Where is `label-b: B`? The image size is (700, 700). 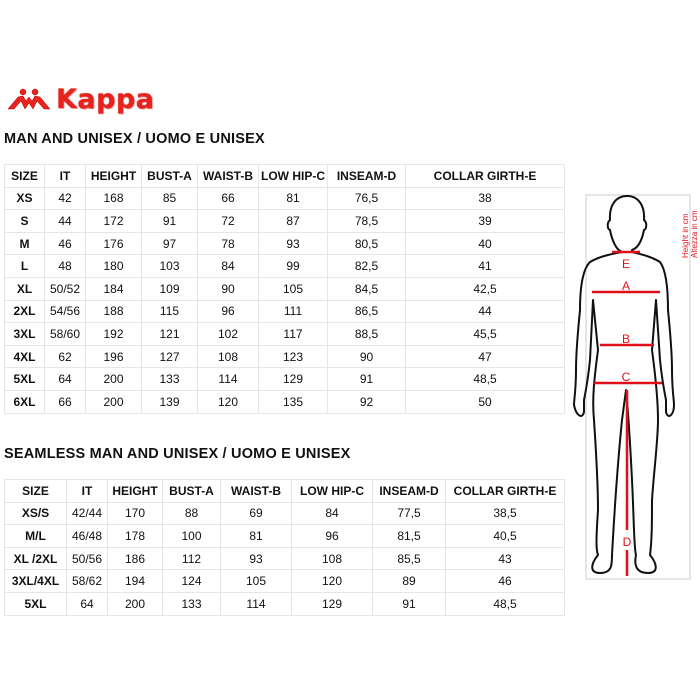
label-b: B is located at coordinates (626, 339).